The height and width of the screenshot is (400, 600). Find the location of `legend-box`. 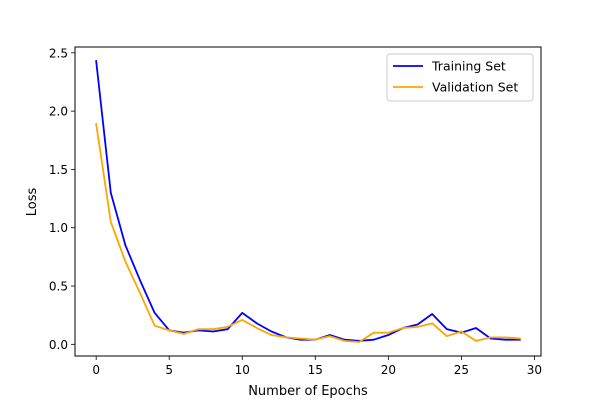

legend-box is located at coordinates (460, 77).